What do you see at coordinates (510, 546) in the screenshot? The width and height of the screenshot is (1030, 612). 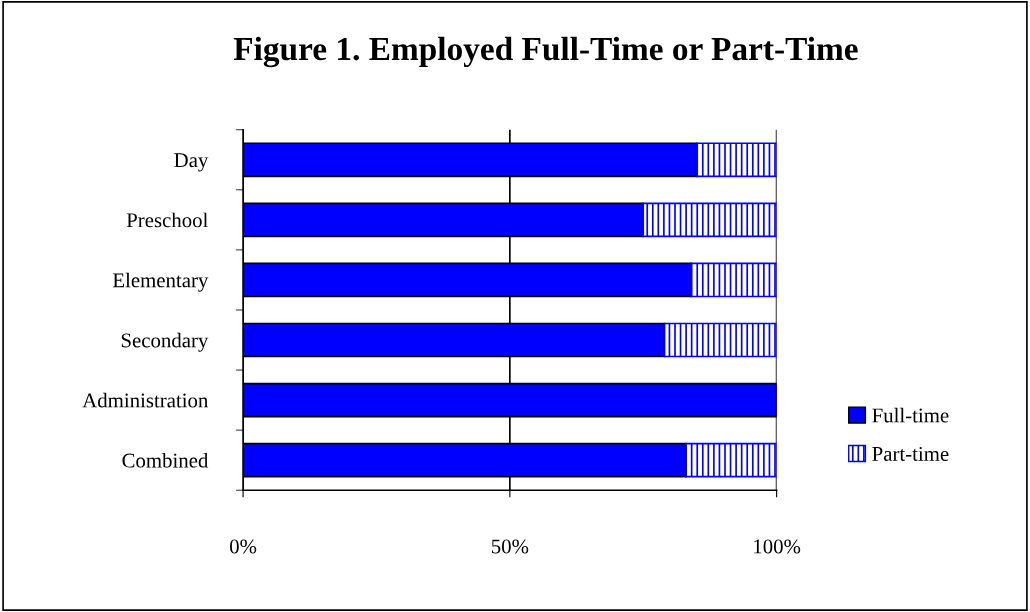 I see `x-tick-label: 50%` at bounding box center [510, 546].